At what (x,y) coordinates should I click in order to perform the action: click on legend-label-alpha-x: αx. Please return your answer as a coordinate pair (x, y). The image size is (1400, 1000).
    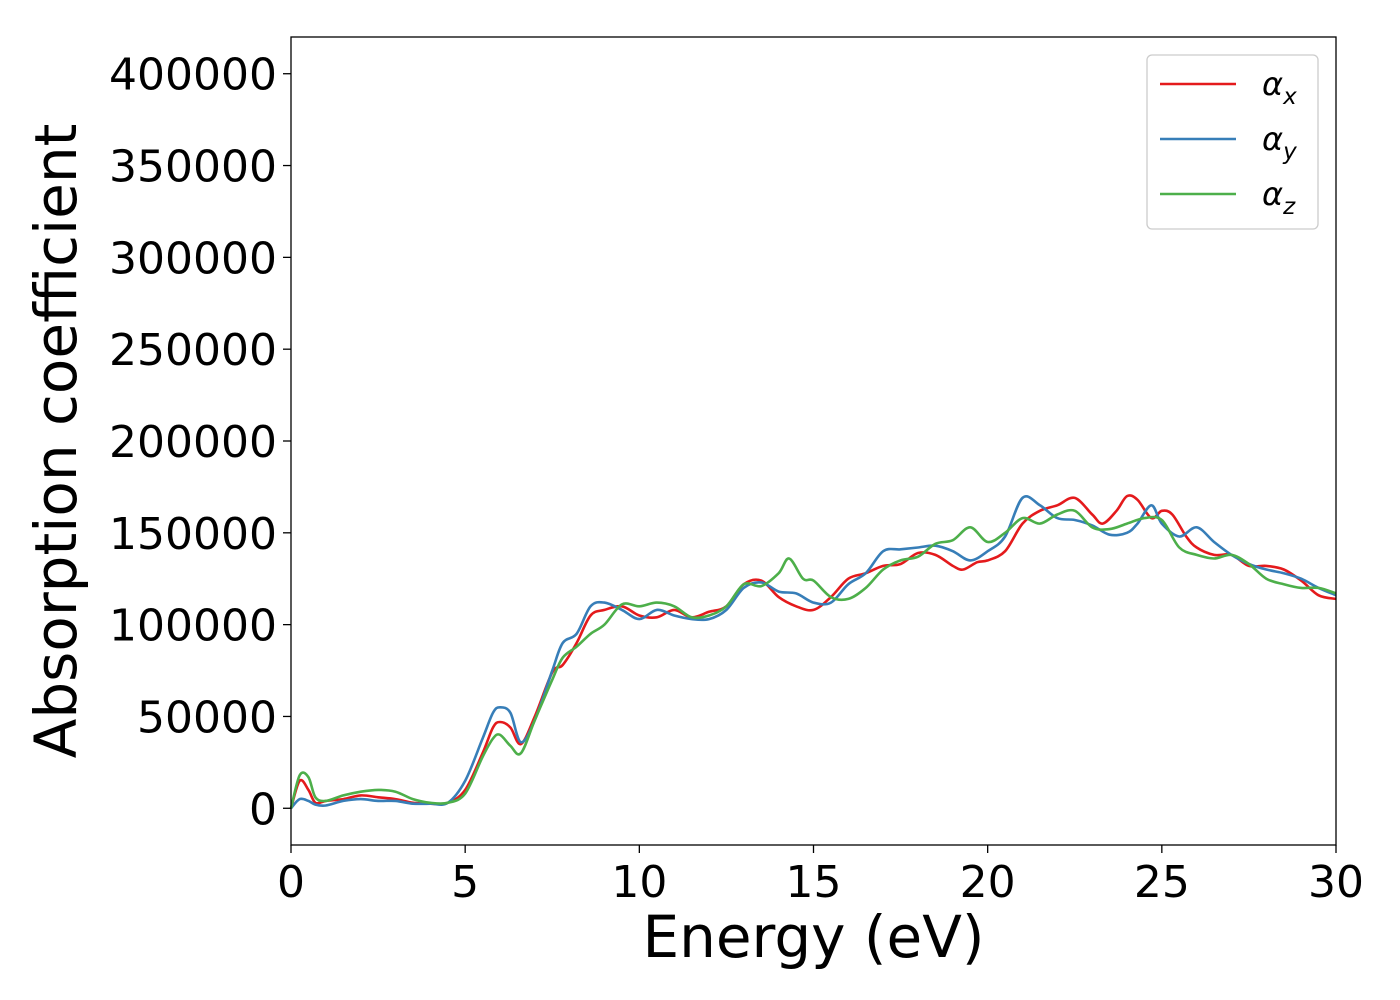
    Looking at the image, I should click on (1279, 87).